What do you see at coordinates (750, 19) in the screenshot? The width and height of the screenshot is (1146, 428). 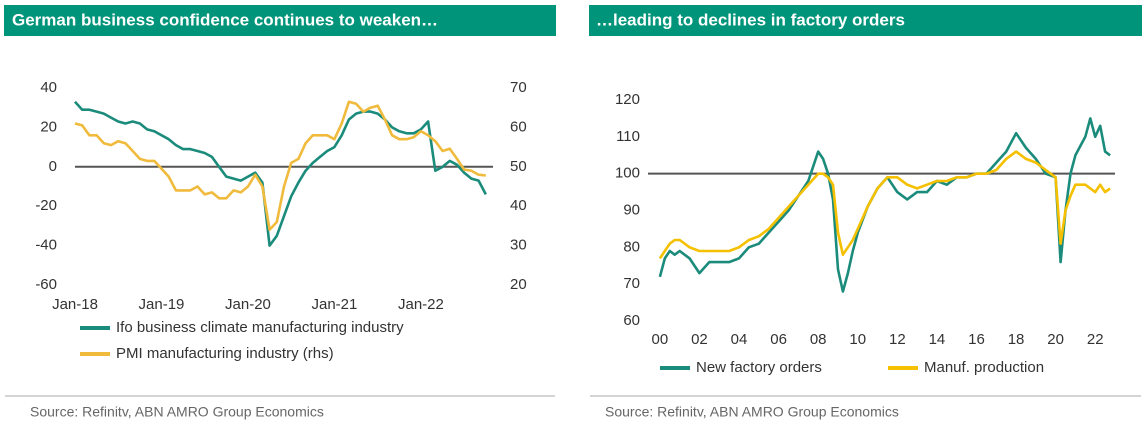 I see `chart-title: …leading to declines in factory orders` at bounding box center [750, 19].